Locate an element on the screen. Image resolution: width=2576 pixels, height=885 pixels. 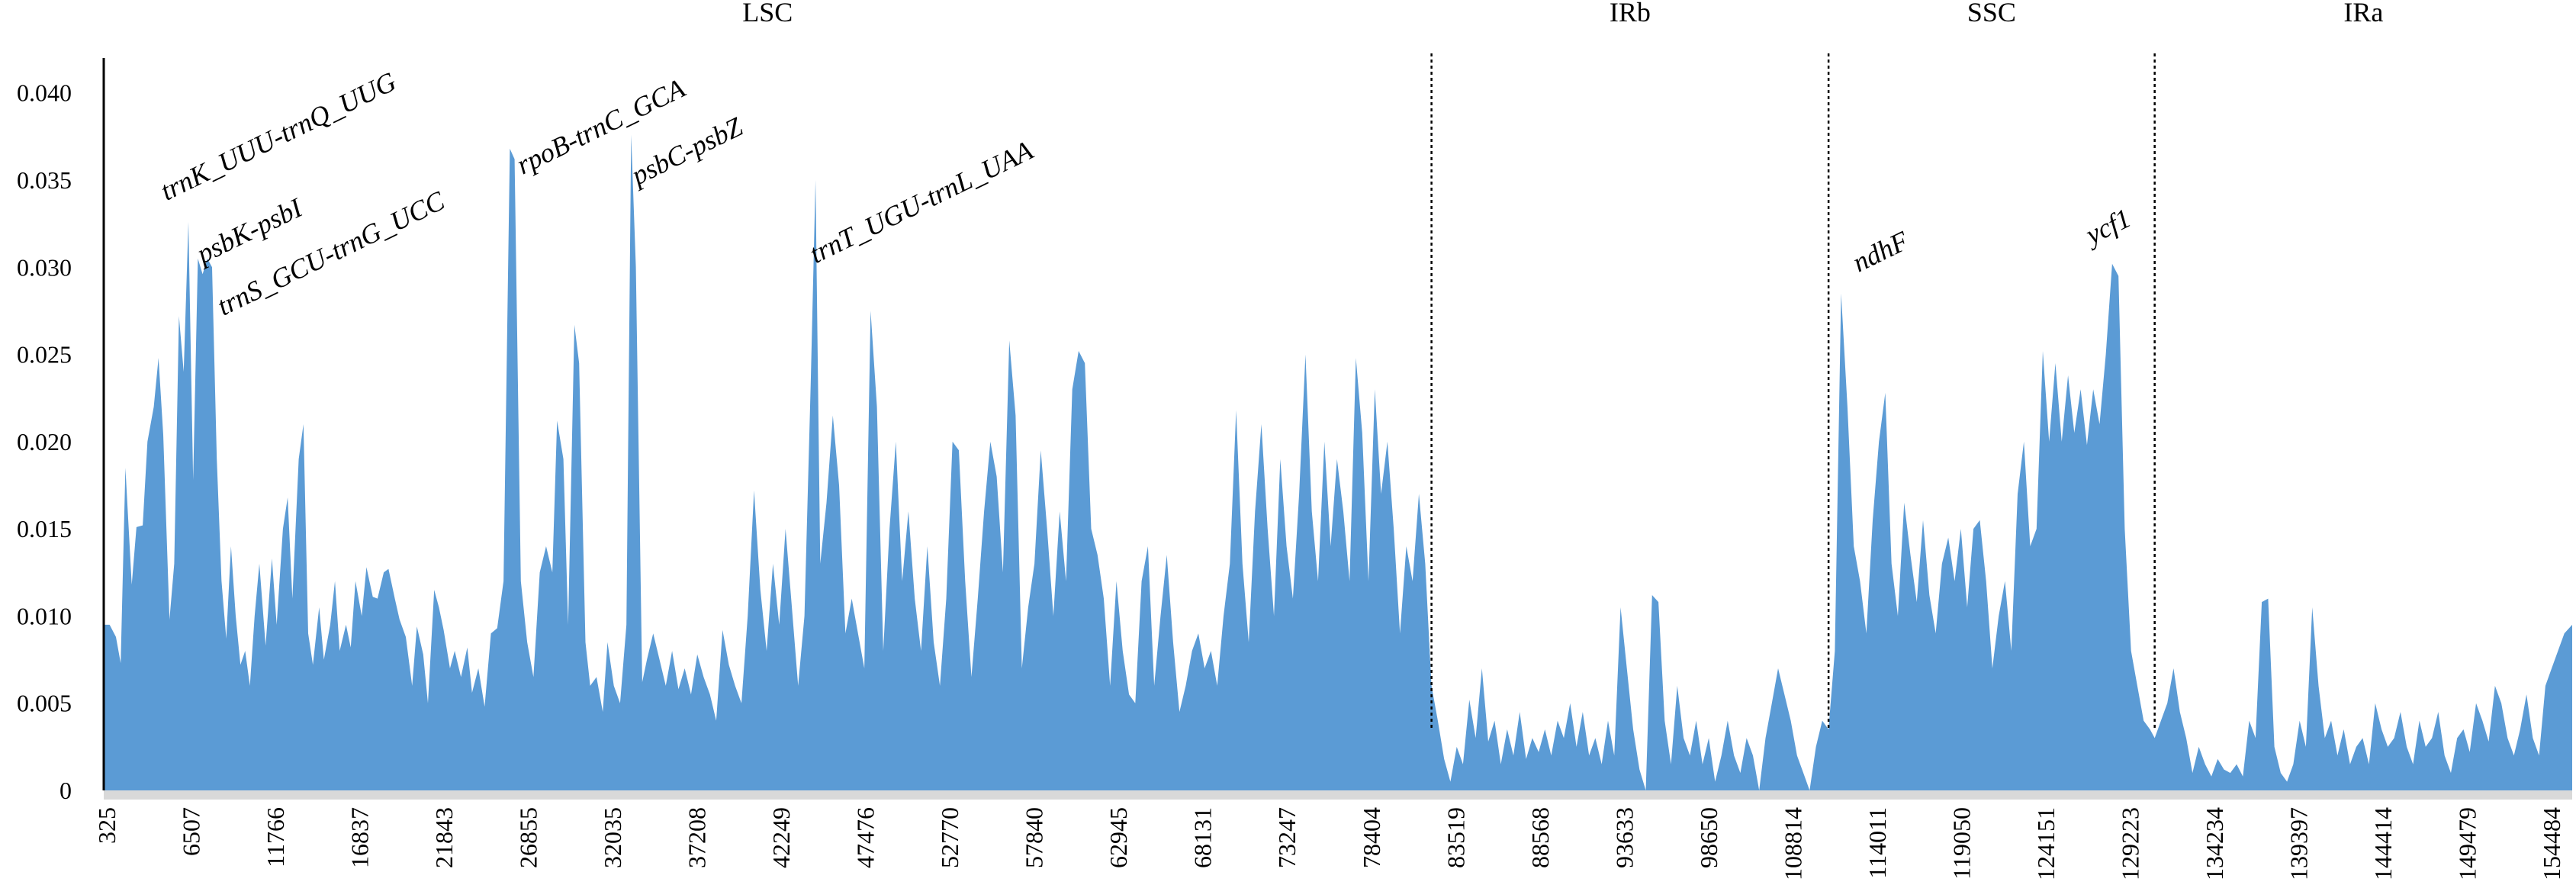
x-tick-label: 108814 is located at coordinates (1793, 843).